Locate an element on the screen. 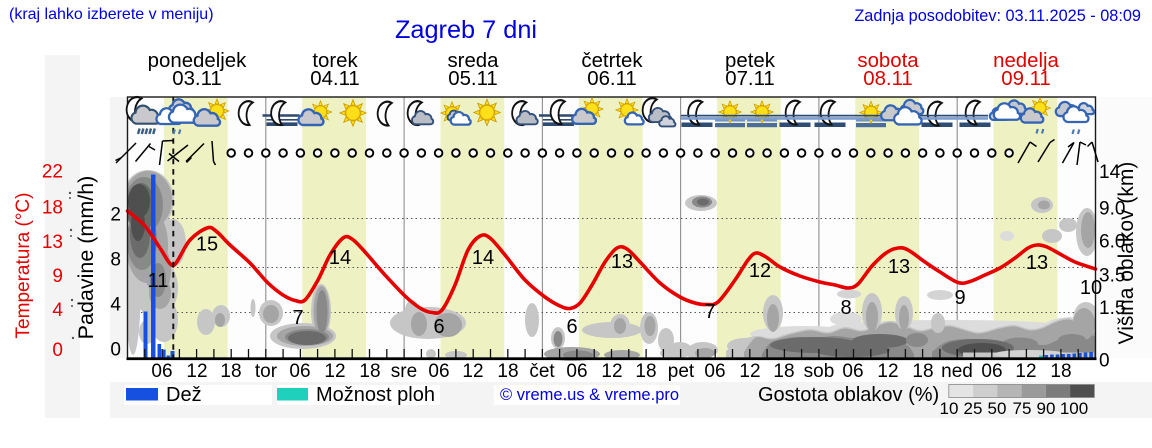 The height and width of the screenshot is (448, 1152). svg-text: Dež is located at coordinates (184, 395).